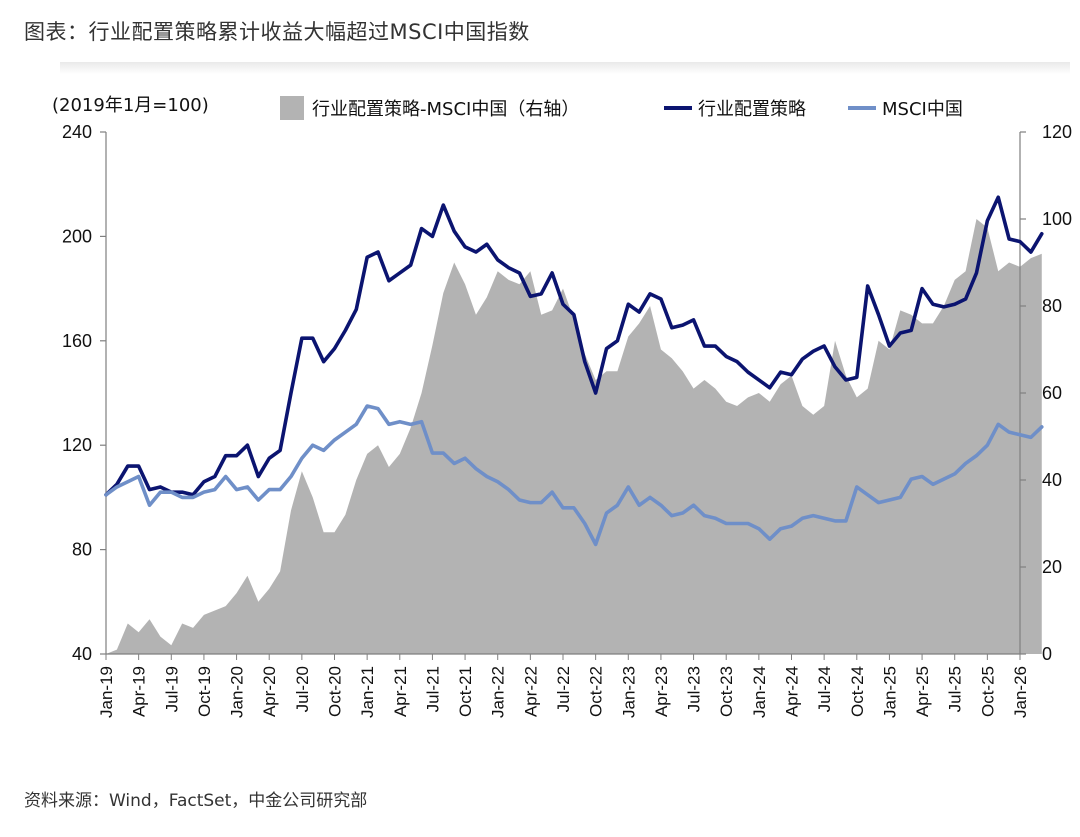 The image size is (1080, 837). What do you see at coordinates (106, 692) in the screenshot?
I see `x-tick-label: Jan-19` at bounding box center [106, 692].